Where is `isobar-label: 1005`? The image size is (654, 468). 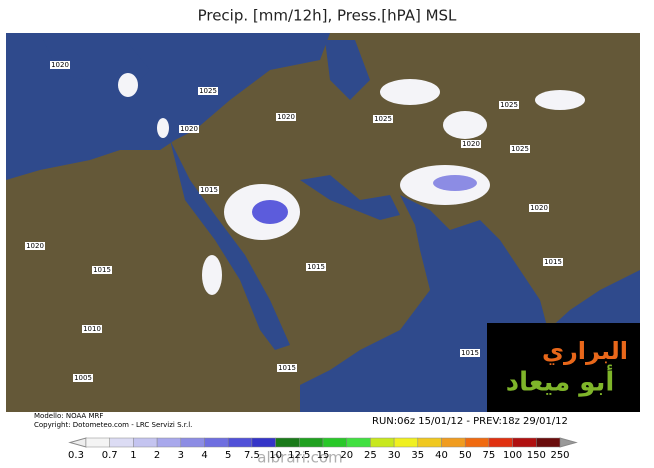 isobar-label: 1005 is located at coordinates (83, 378).